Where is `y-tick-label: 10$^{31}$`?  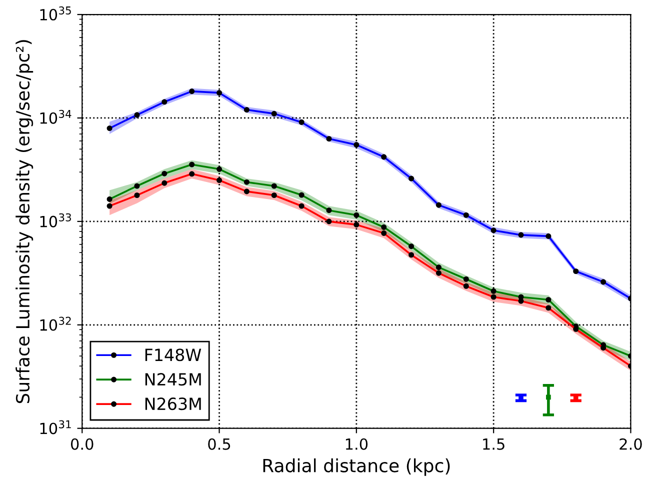 y-tick-label: 10$^{31}$ is located at coordinates (55, 427).